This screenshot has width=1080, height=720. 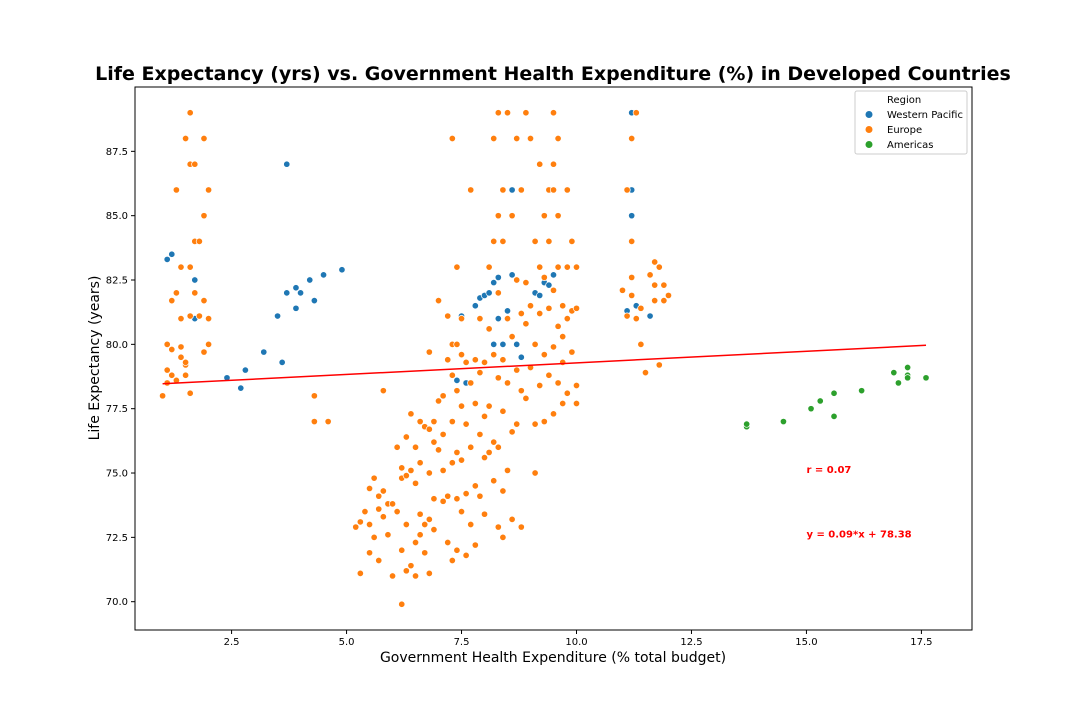 I want to click on x-tick-label: 15.0, so click(x=806, y=642).